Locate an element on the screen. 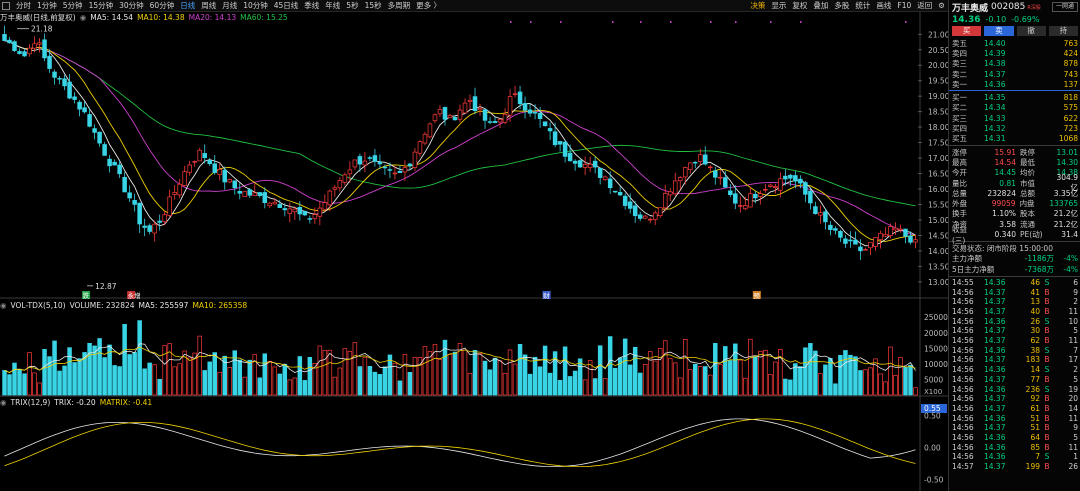 This screenshot has width=1080, height=491. vol-settings-icon: ◉ is located at coordinates (3, 305).